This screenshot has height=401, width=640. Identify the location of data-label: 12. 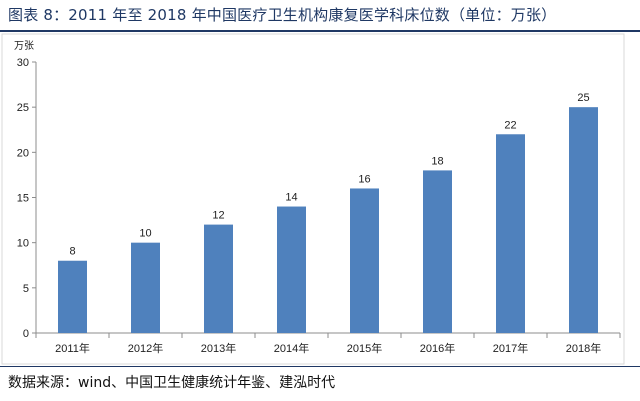
(218, 216).